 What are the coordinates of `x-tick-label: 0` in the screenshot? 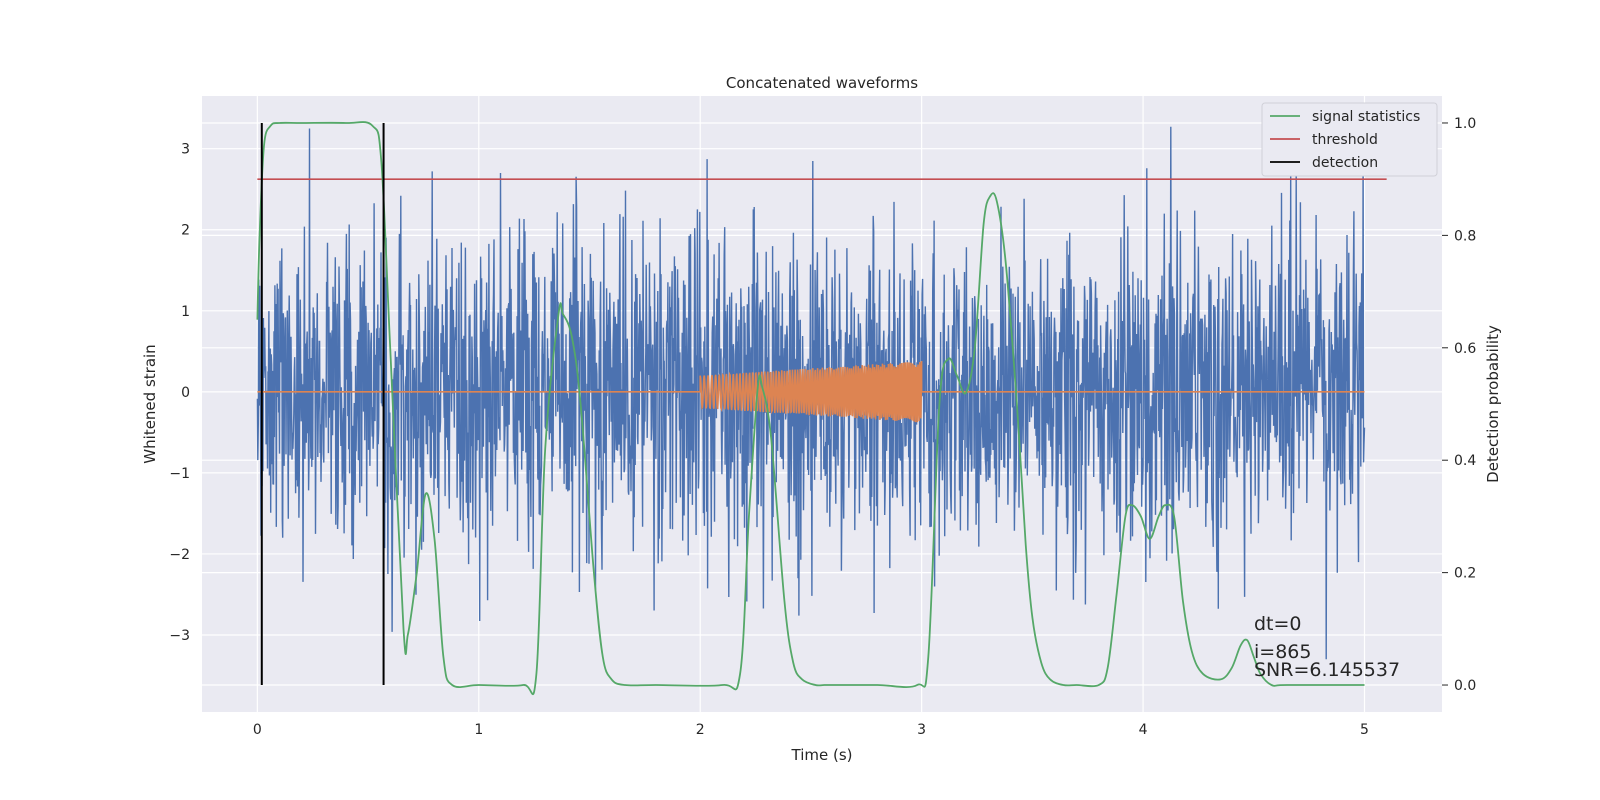 It's located at (257, 730).